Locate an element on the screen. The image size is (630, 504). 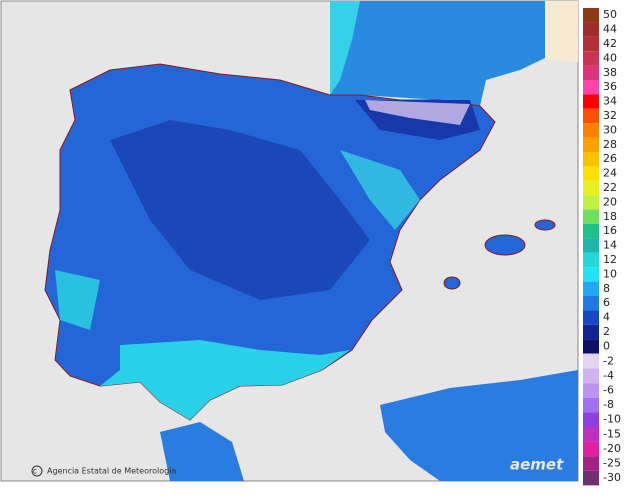
legend-label: 40 is located at coordinates (610, 57).